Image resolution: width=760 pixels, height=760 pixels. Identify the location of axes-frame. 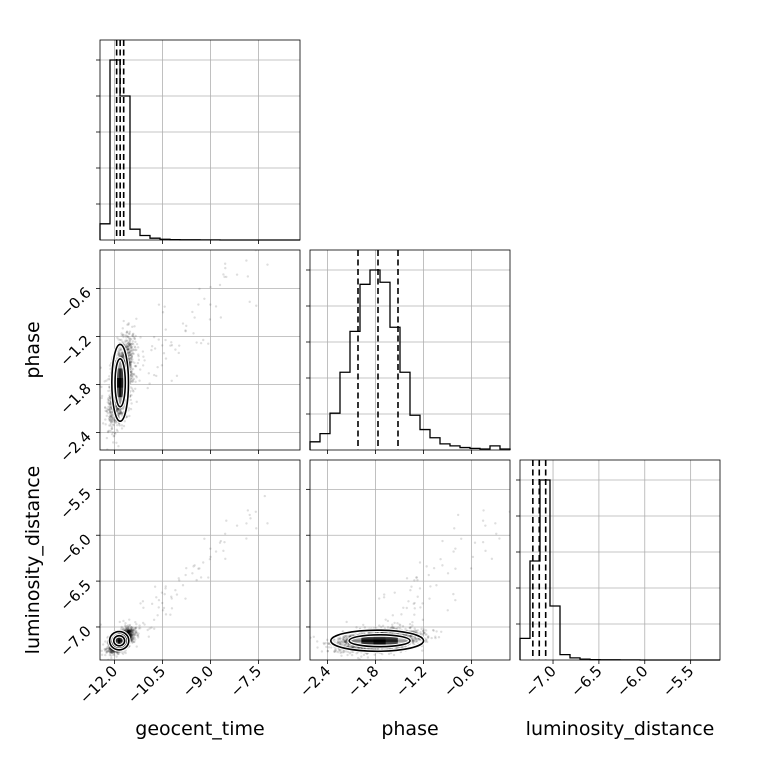
(200, 350).